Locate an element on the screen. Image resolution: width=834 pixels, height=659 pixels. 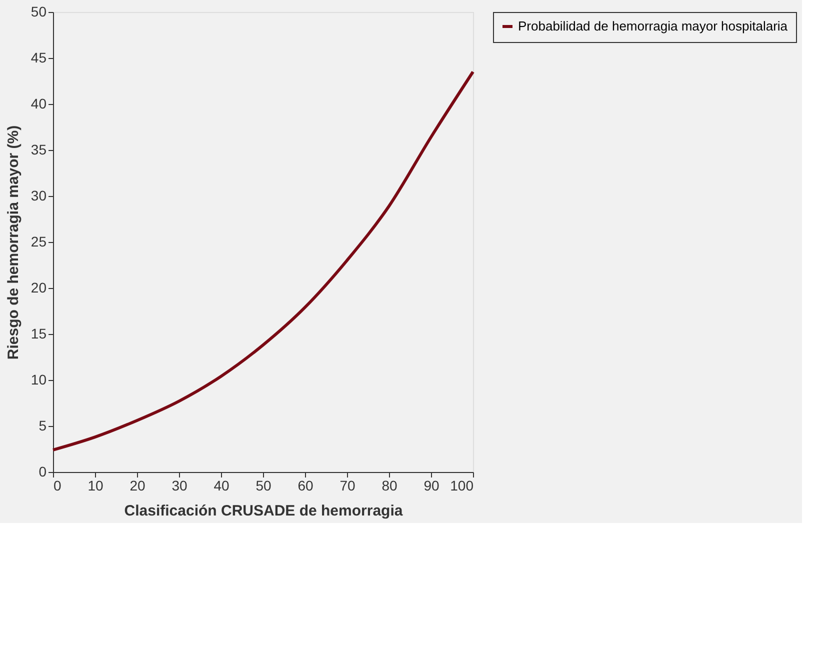
y-tick-label: 45 is located at coordinates (38, 58).